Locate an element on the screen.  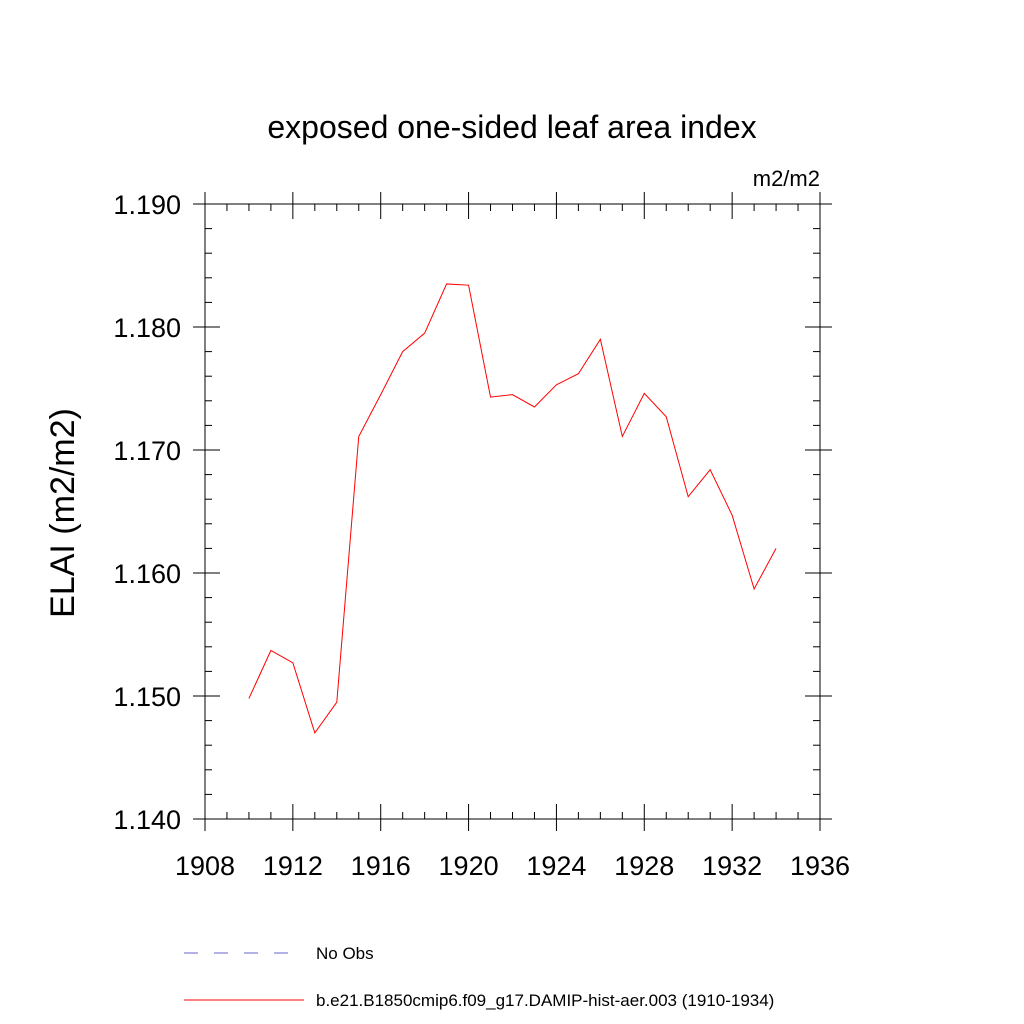
x-tick-label: 1924 is located at coordinates (556, 866).